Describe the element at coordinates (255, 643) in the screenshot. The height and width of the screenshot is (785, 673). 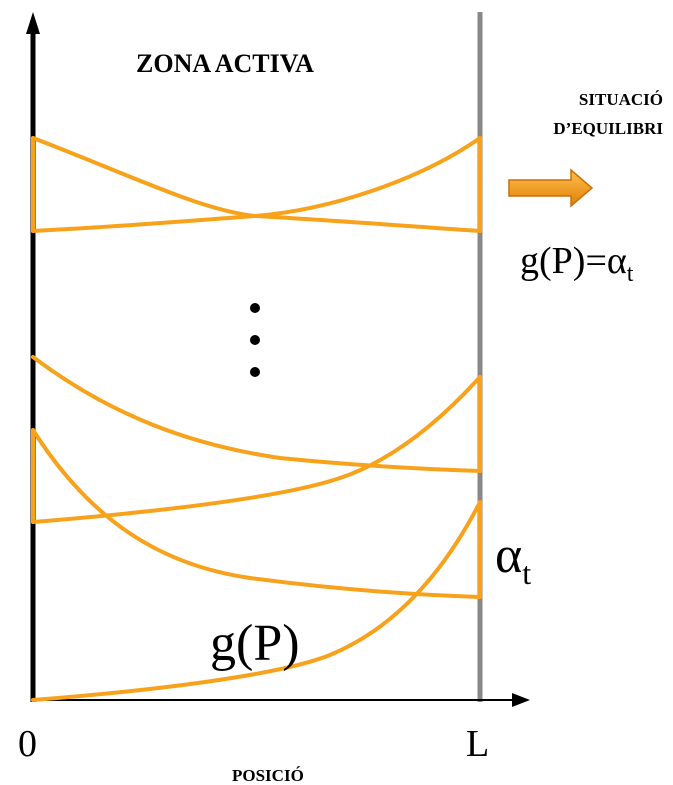
I see `gp-label: g(P)` at that location.